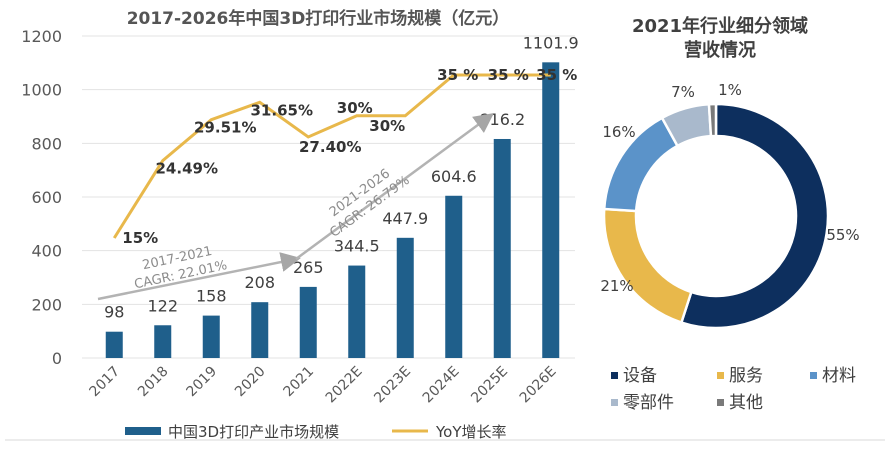 This screenshot has height=460, width=889. What do you see at coordinates (57, 358) in the screenshot?
I see `y-tick-label: 0` at bounding box center [57, 358].